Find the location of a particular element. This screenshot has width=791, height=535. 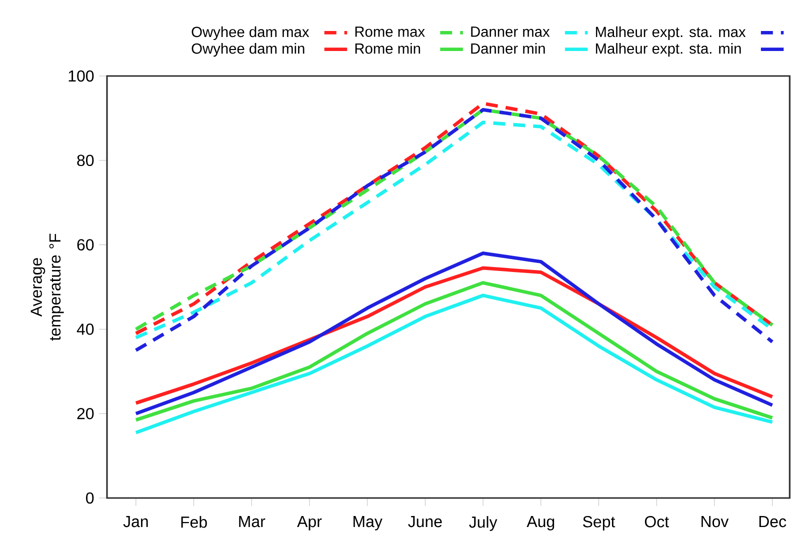

x-tick-label: May is located at coordinates (368, 523).